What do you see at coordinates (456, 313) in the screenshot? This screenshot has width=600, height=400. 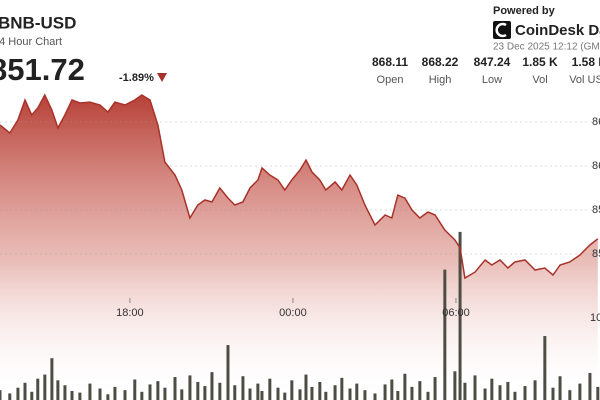 I see `x-tick-label: 06:00` at bounding box center [456, 313].